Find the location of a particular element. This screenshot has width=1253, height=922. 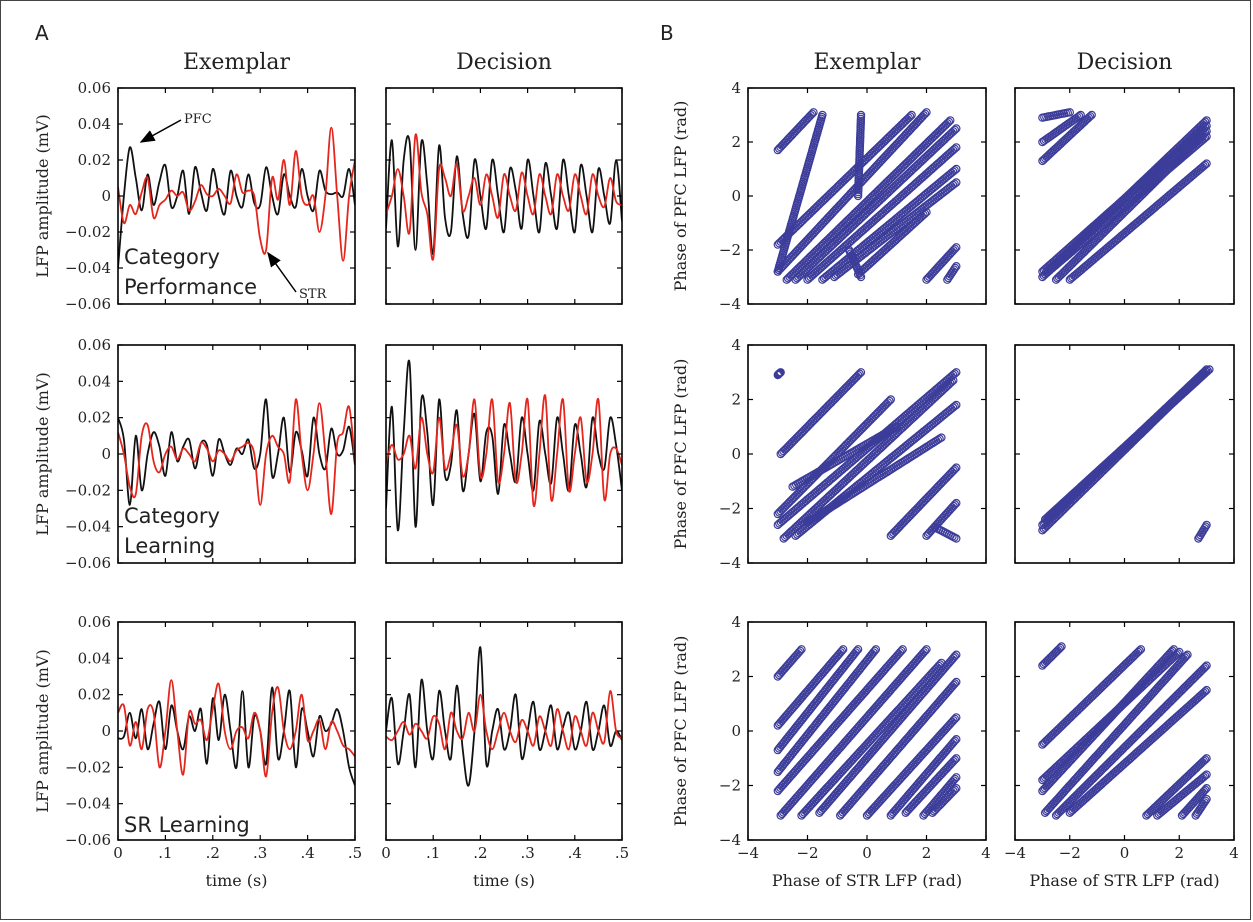

x-tick-label: −2 is located at coordinates (1070, 853).